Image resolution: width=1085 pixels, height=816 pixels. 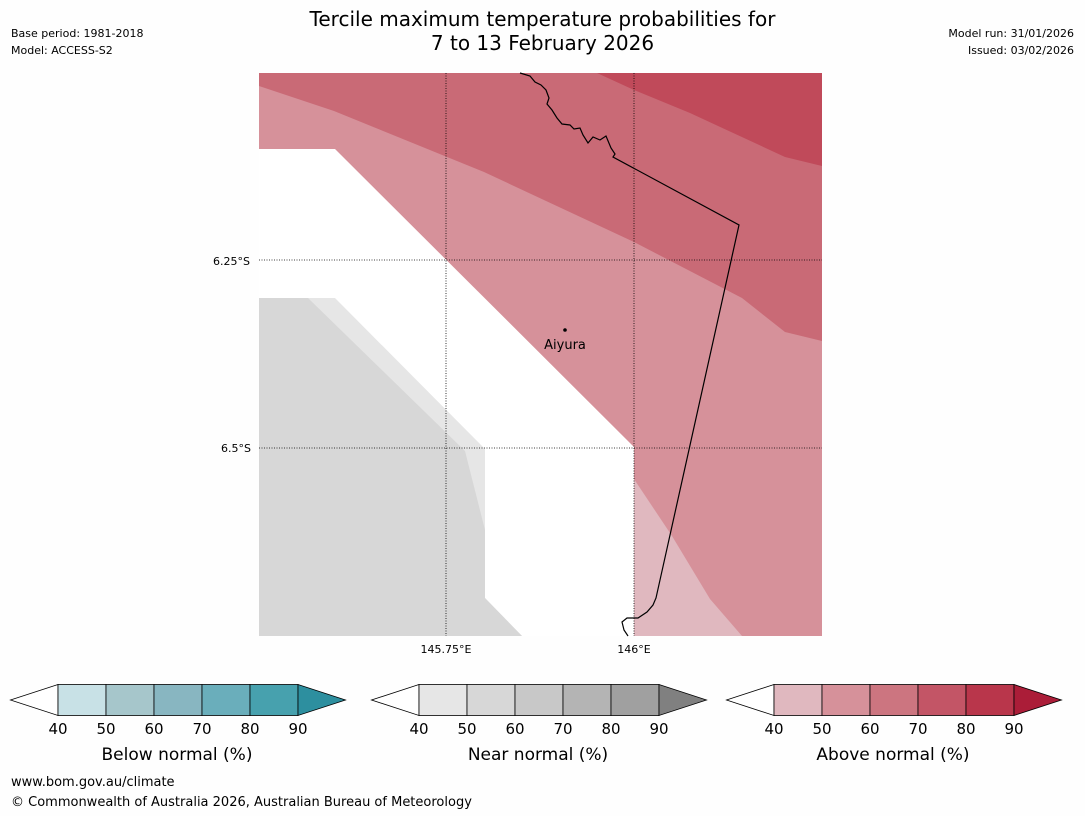 I want to click on legend-above-normal: 40 50 60 70 80 90 Above normal (%), so click(x=894, y=724).